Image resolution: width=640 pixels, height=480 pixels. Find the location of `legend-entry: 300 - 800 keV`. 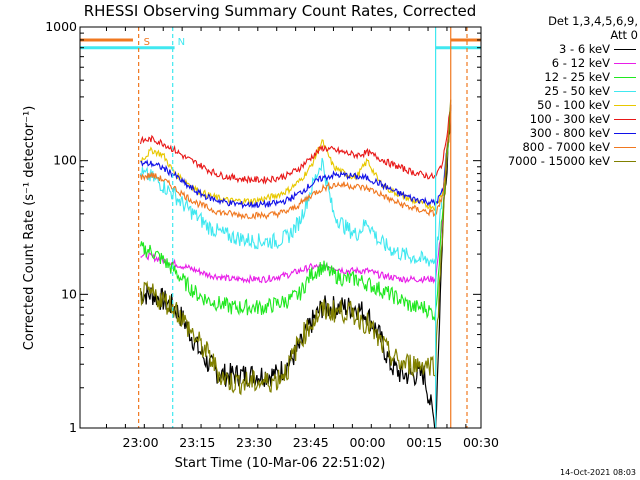

legend-entry: 300 - 800 keV is located at coordinates (558, 133).